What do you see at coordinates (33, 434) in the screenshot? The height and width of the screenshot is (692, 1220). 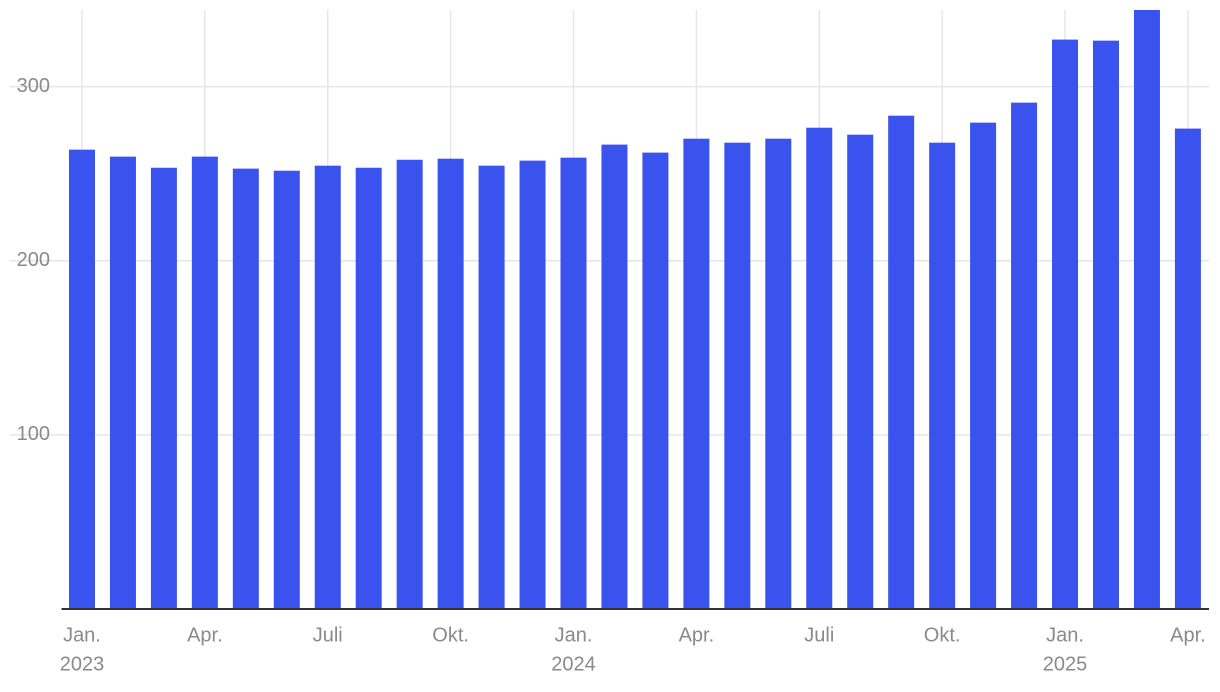 I see `y-tick-label: 100` at bounding box center [33, 434].